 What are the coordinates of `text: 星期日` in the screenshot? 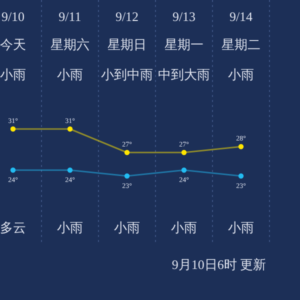 It's located at (127, 44).